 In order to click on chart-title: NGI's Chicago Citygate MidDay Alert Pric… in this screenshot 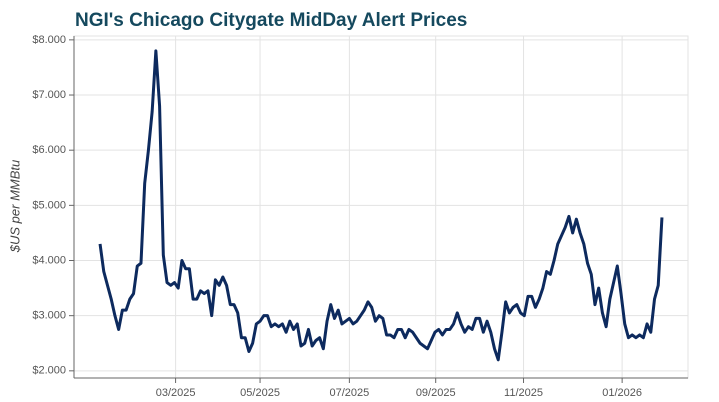, I will do `click(271, 20)`.